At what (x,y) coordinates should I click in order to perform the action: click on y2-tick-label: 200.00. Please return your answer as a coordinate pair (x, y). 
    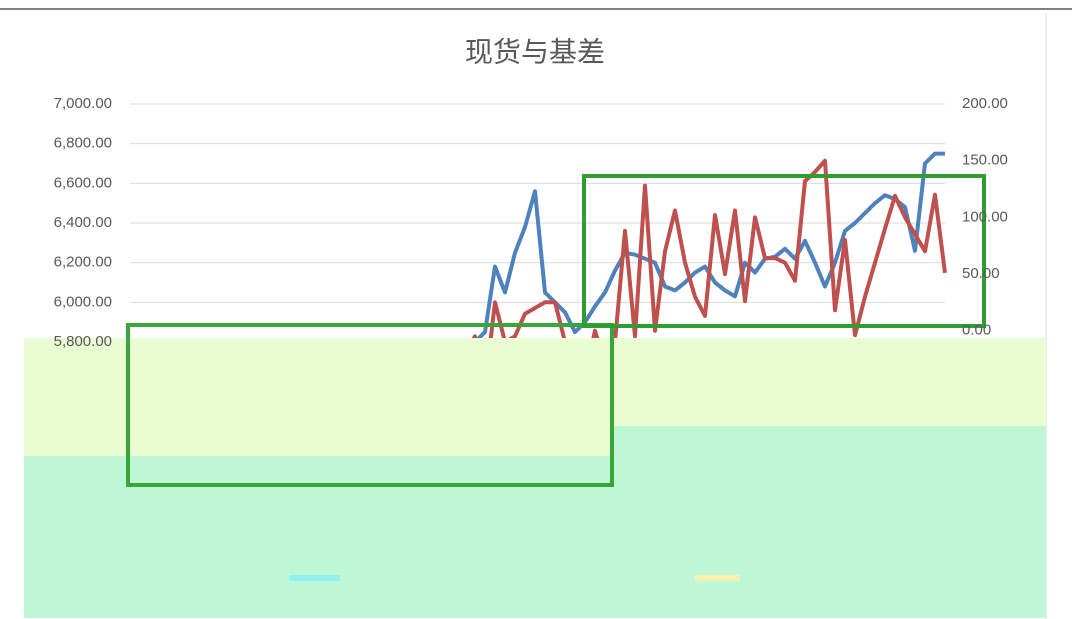
    Looking at the image, I should click on (985, 103).